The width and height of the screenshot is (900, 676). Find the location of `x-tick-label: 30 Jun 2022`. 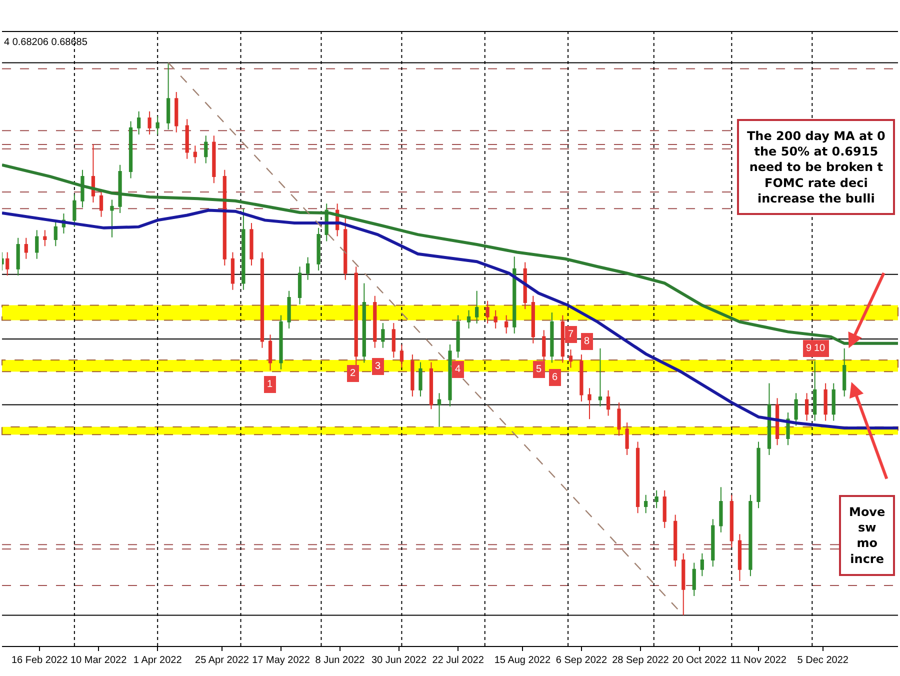

x-tick-label: 30 Jun 2022 is located at coordinates (399, 660).